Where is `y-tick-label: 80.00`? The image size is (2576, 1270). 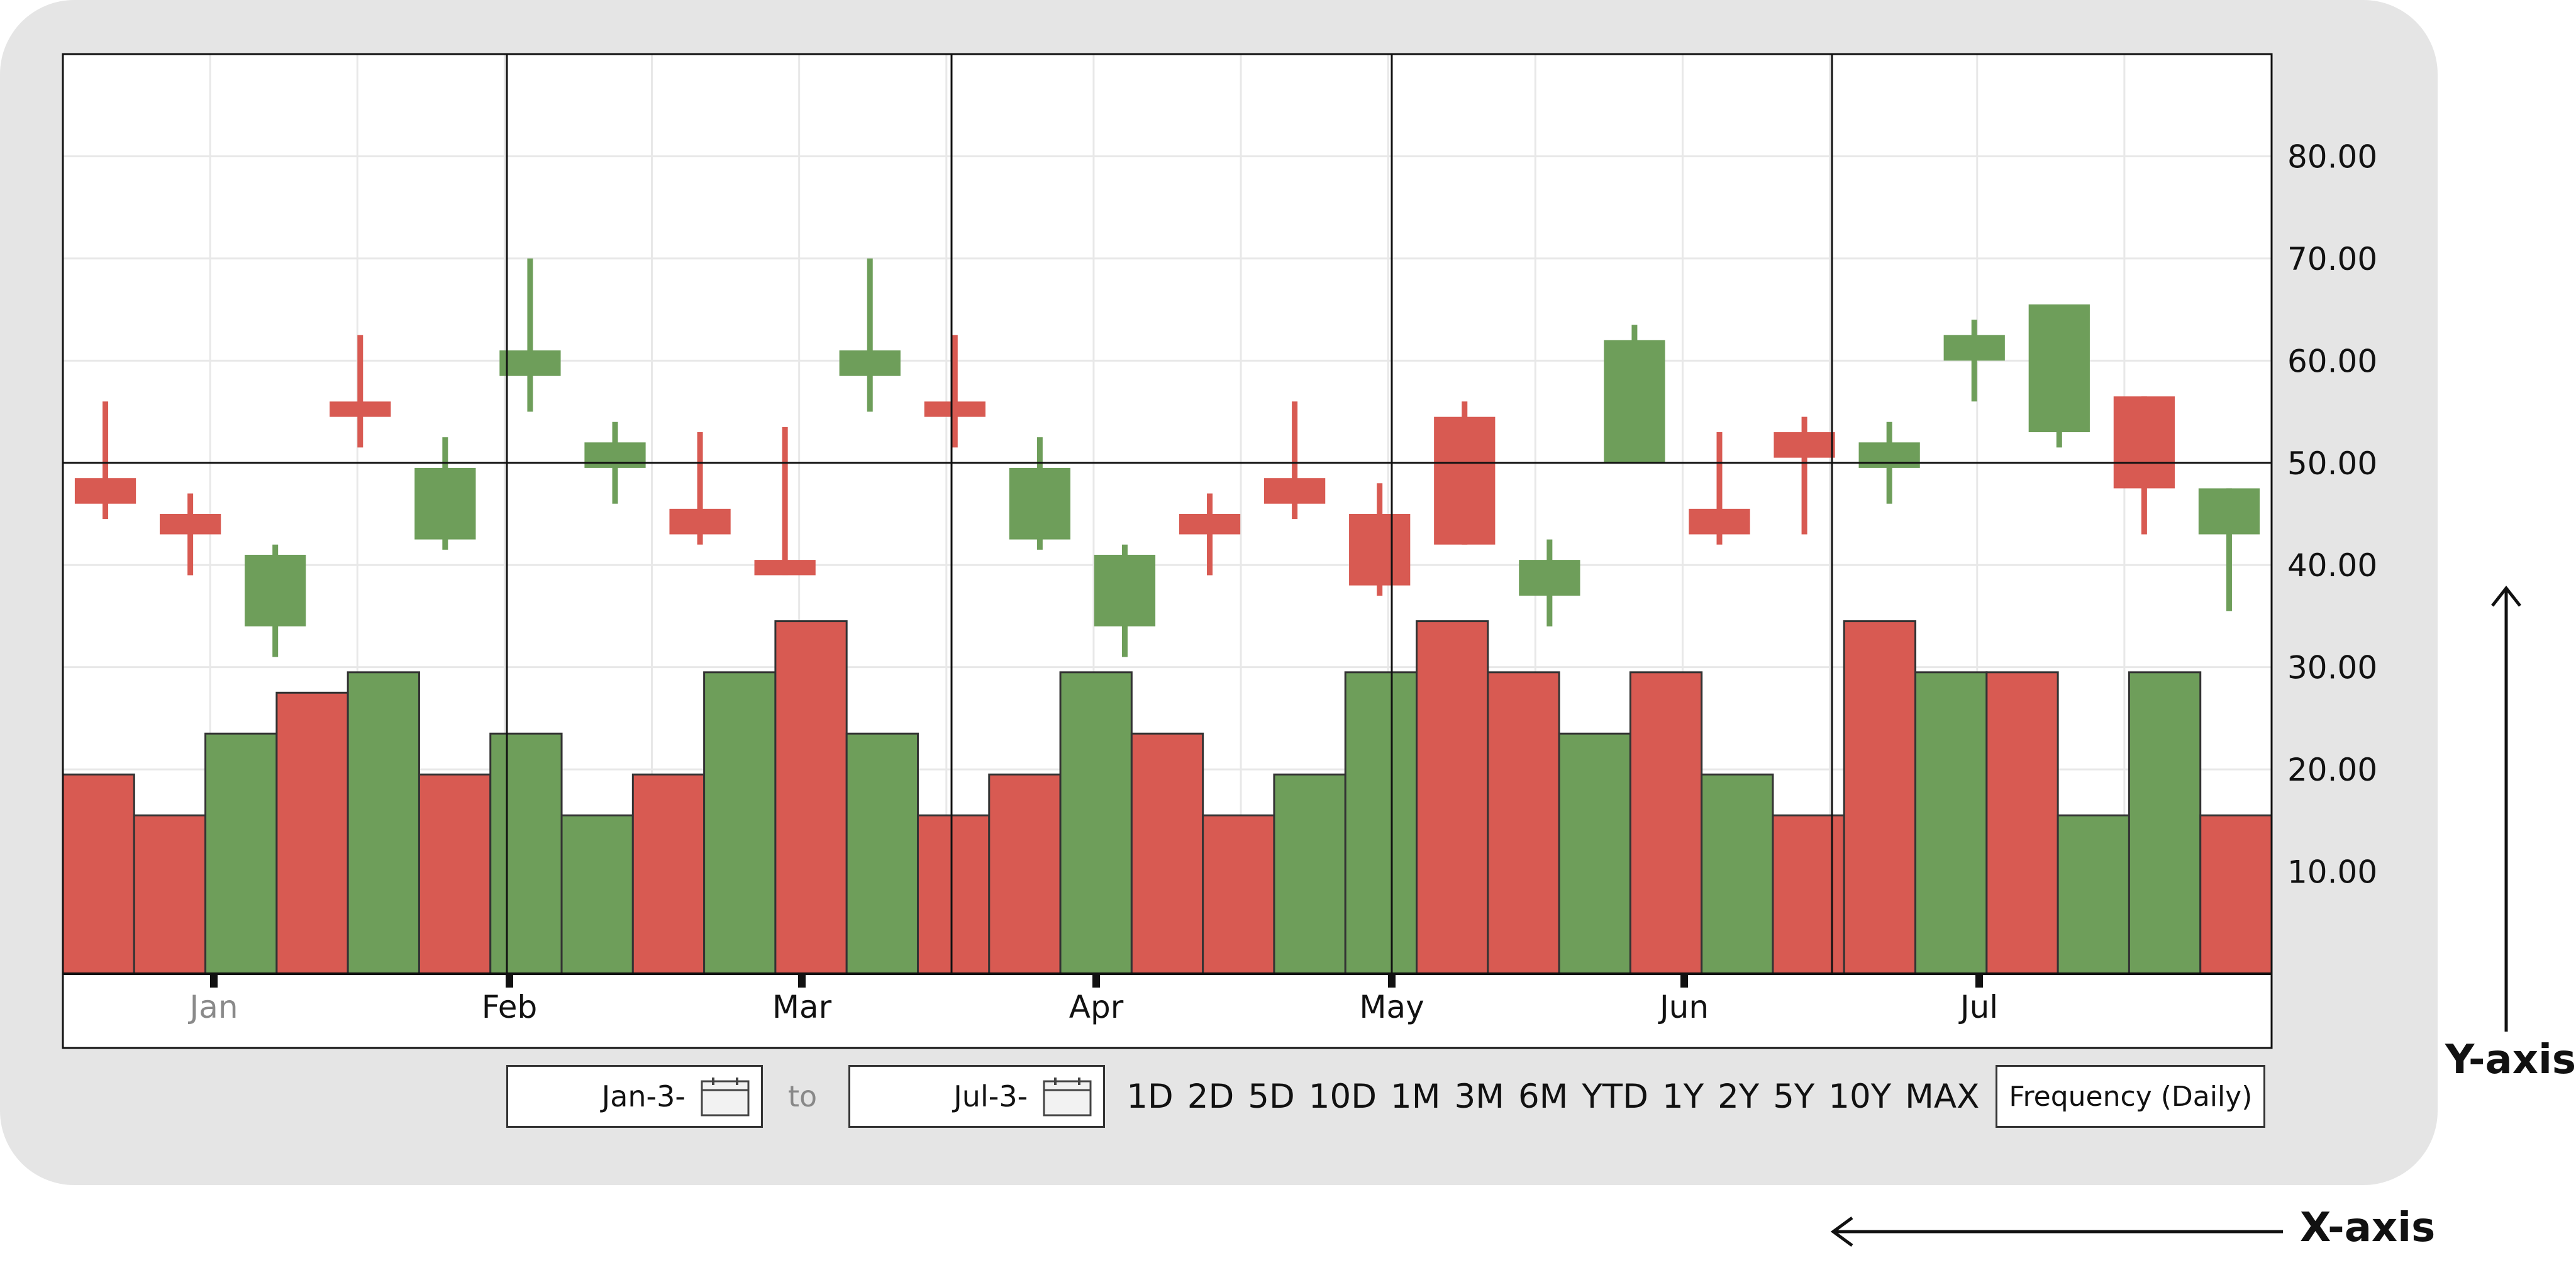 y-tick-label: 80.00 is located at coordinates (2332, 156).